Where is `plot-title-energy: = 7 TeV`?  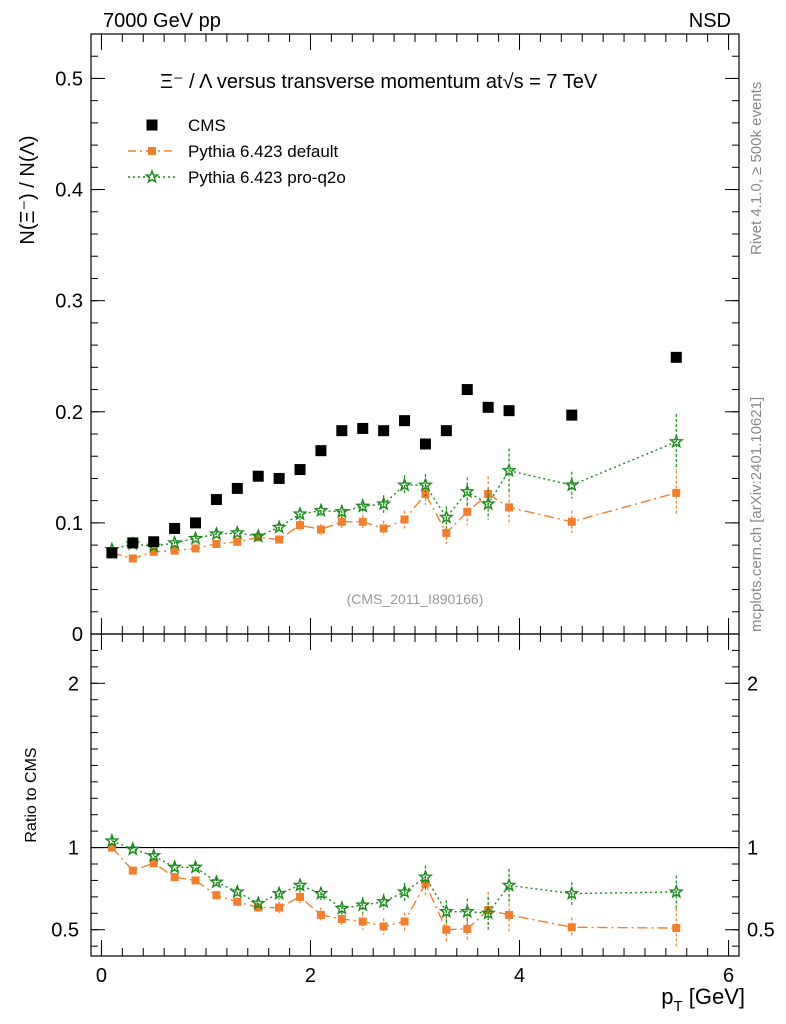
plot-title-energy: = 7 TeV is located at coordinates (561, 82).